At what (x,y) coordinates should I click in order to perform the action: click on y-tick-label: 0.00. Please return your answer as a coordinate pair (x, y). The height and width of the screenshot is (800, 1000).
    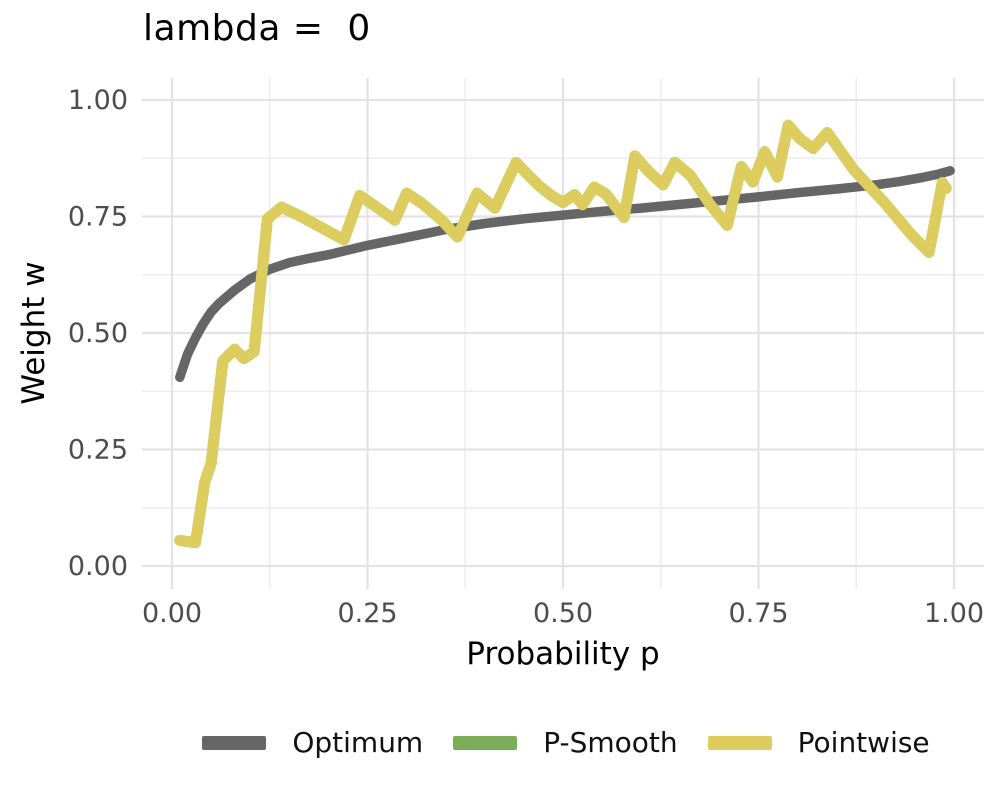
    Looking at the image, I should click on (98, 566).